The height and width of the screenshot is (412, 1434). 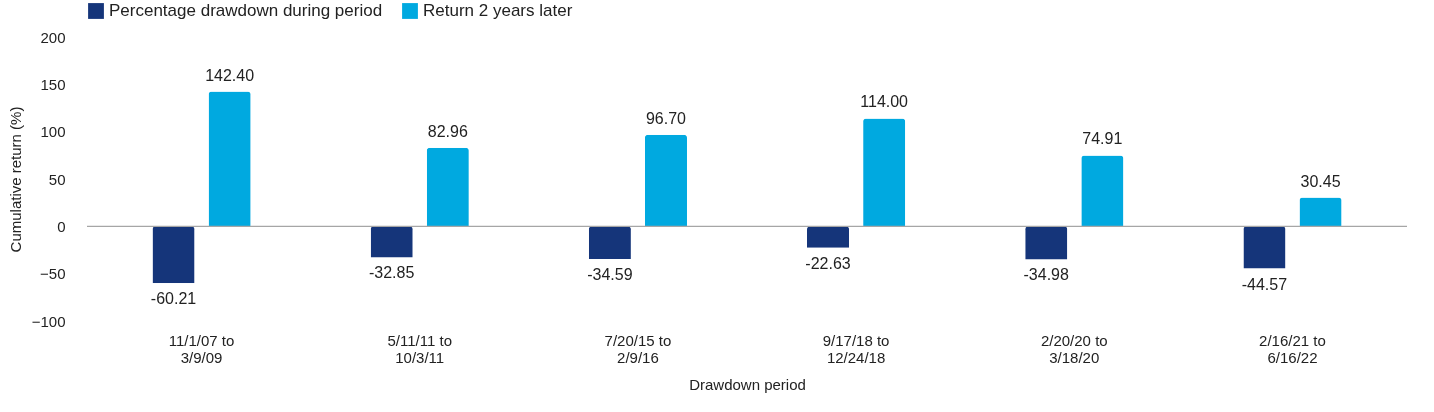 I want to click on y-tick-label: 0, so click(x=61, y=226).